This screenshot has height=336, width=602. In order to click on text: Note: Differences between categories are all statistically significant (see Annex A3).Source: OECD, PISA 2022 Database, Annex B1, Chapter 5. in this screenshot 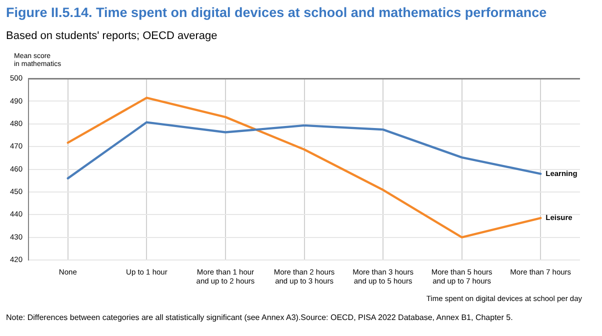, I will do `click(259, 317)`.